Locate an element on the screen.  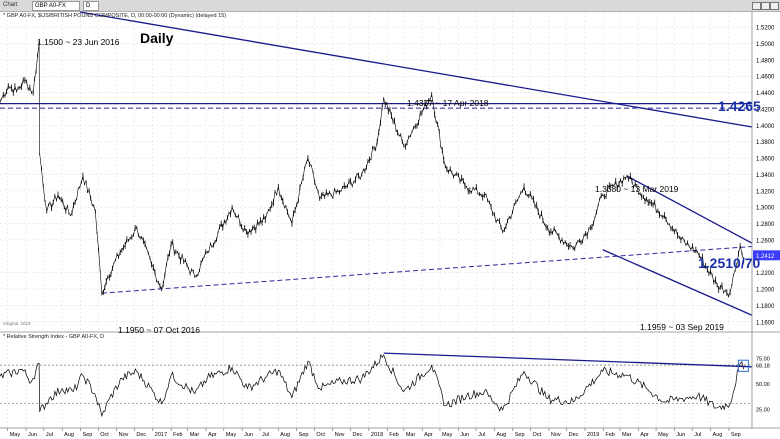
rsi-trend-line is located at coordinates (568, 360).